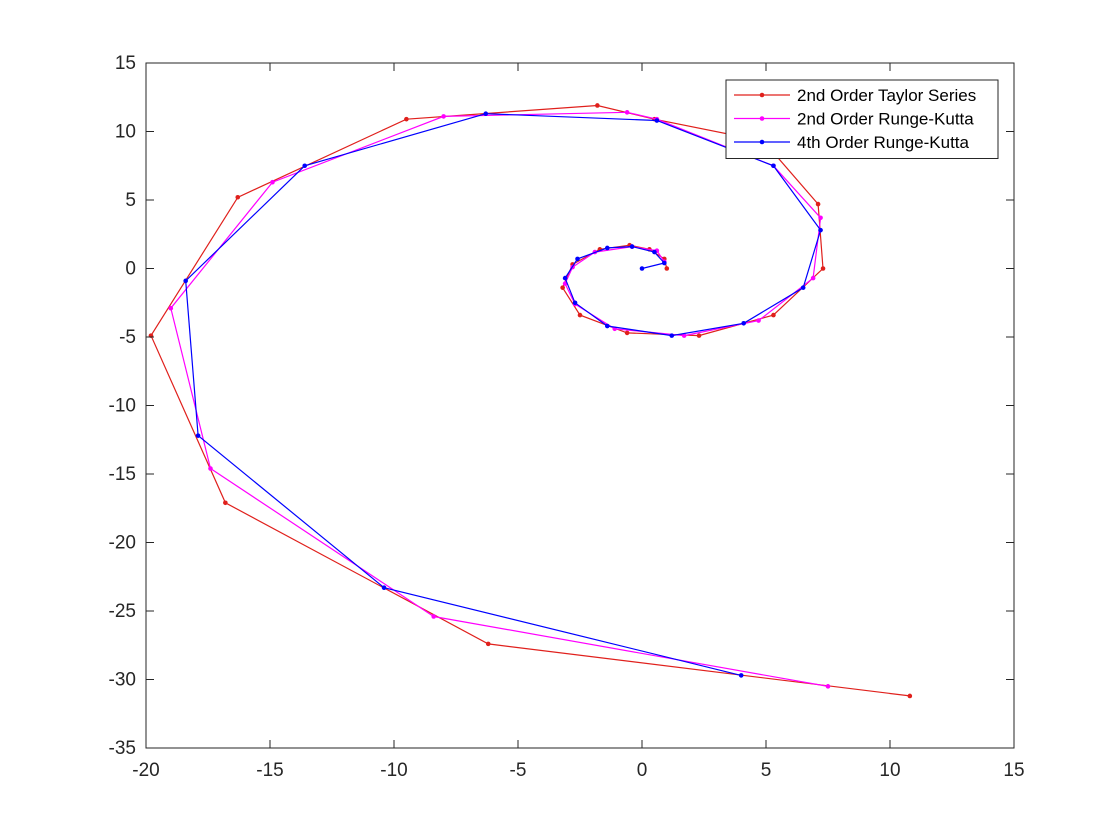 This screenshot has height=840, width=1120. I want to click on x-tick-label: -5, so click(518, 770).